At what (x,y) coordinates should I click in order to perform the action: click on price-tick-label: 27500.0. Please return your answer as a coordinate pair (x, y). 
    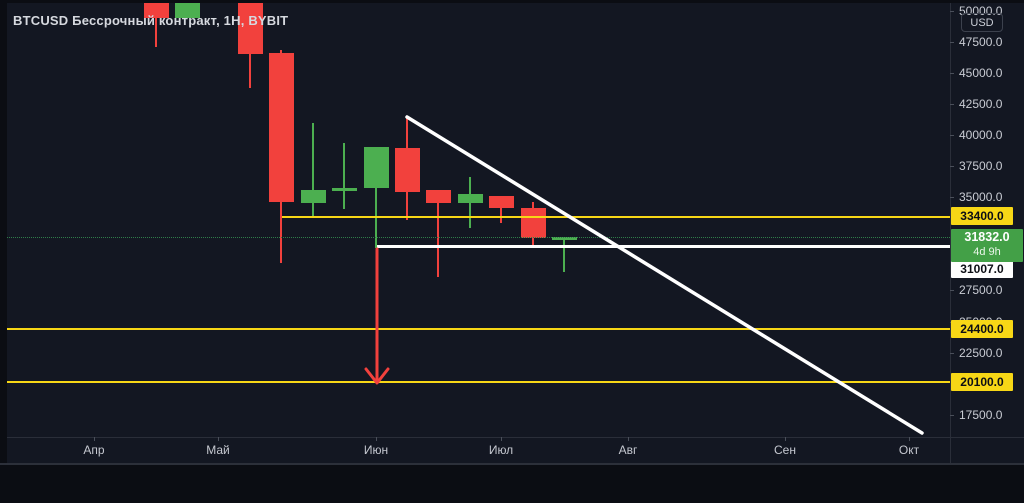
    Looking at the image, I should click on (981, 290).